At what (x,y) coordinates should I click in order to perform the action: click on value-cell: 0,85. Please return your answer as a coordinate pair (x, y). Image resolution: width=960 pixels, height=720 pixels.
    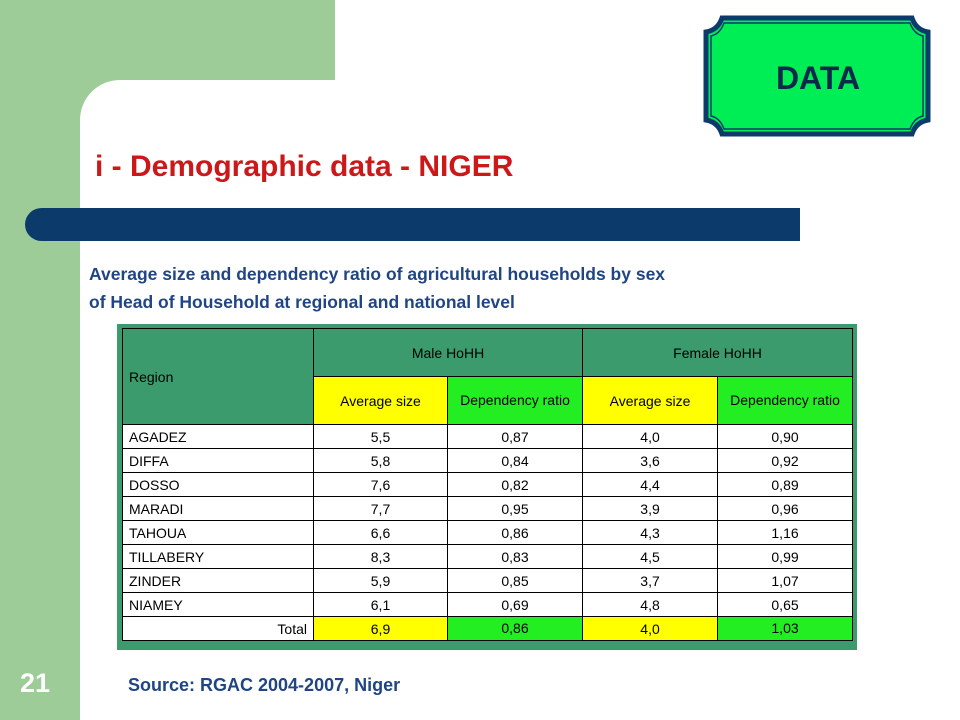
    Looking at the image, I should click on (515, 580).